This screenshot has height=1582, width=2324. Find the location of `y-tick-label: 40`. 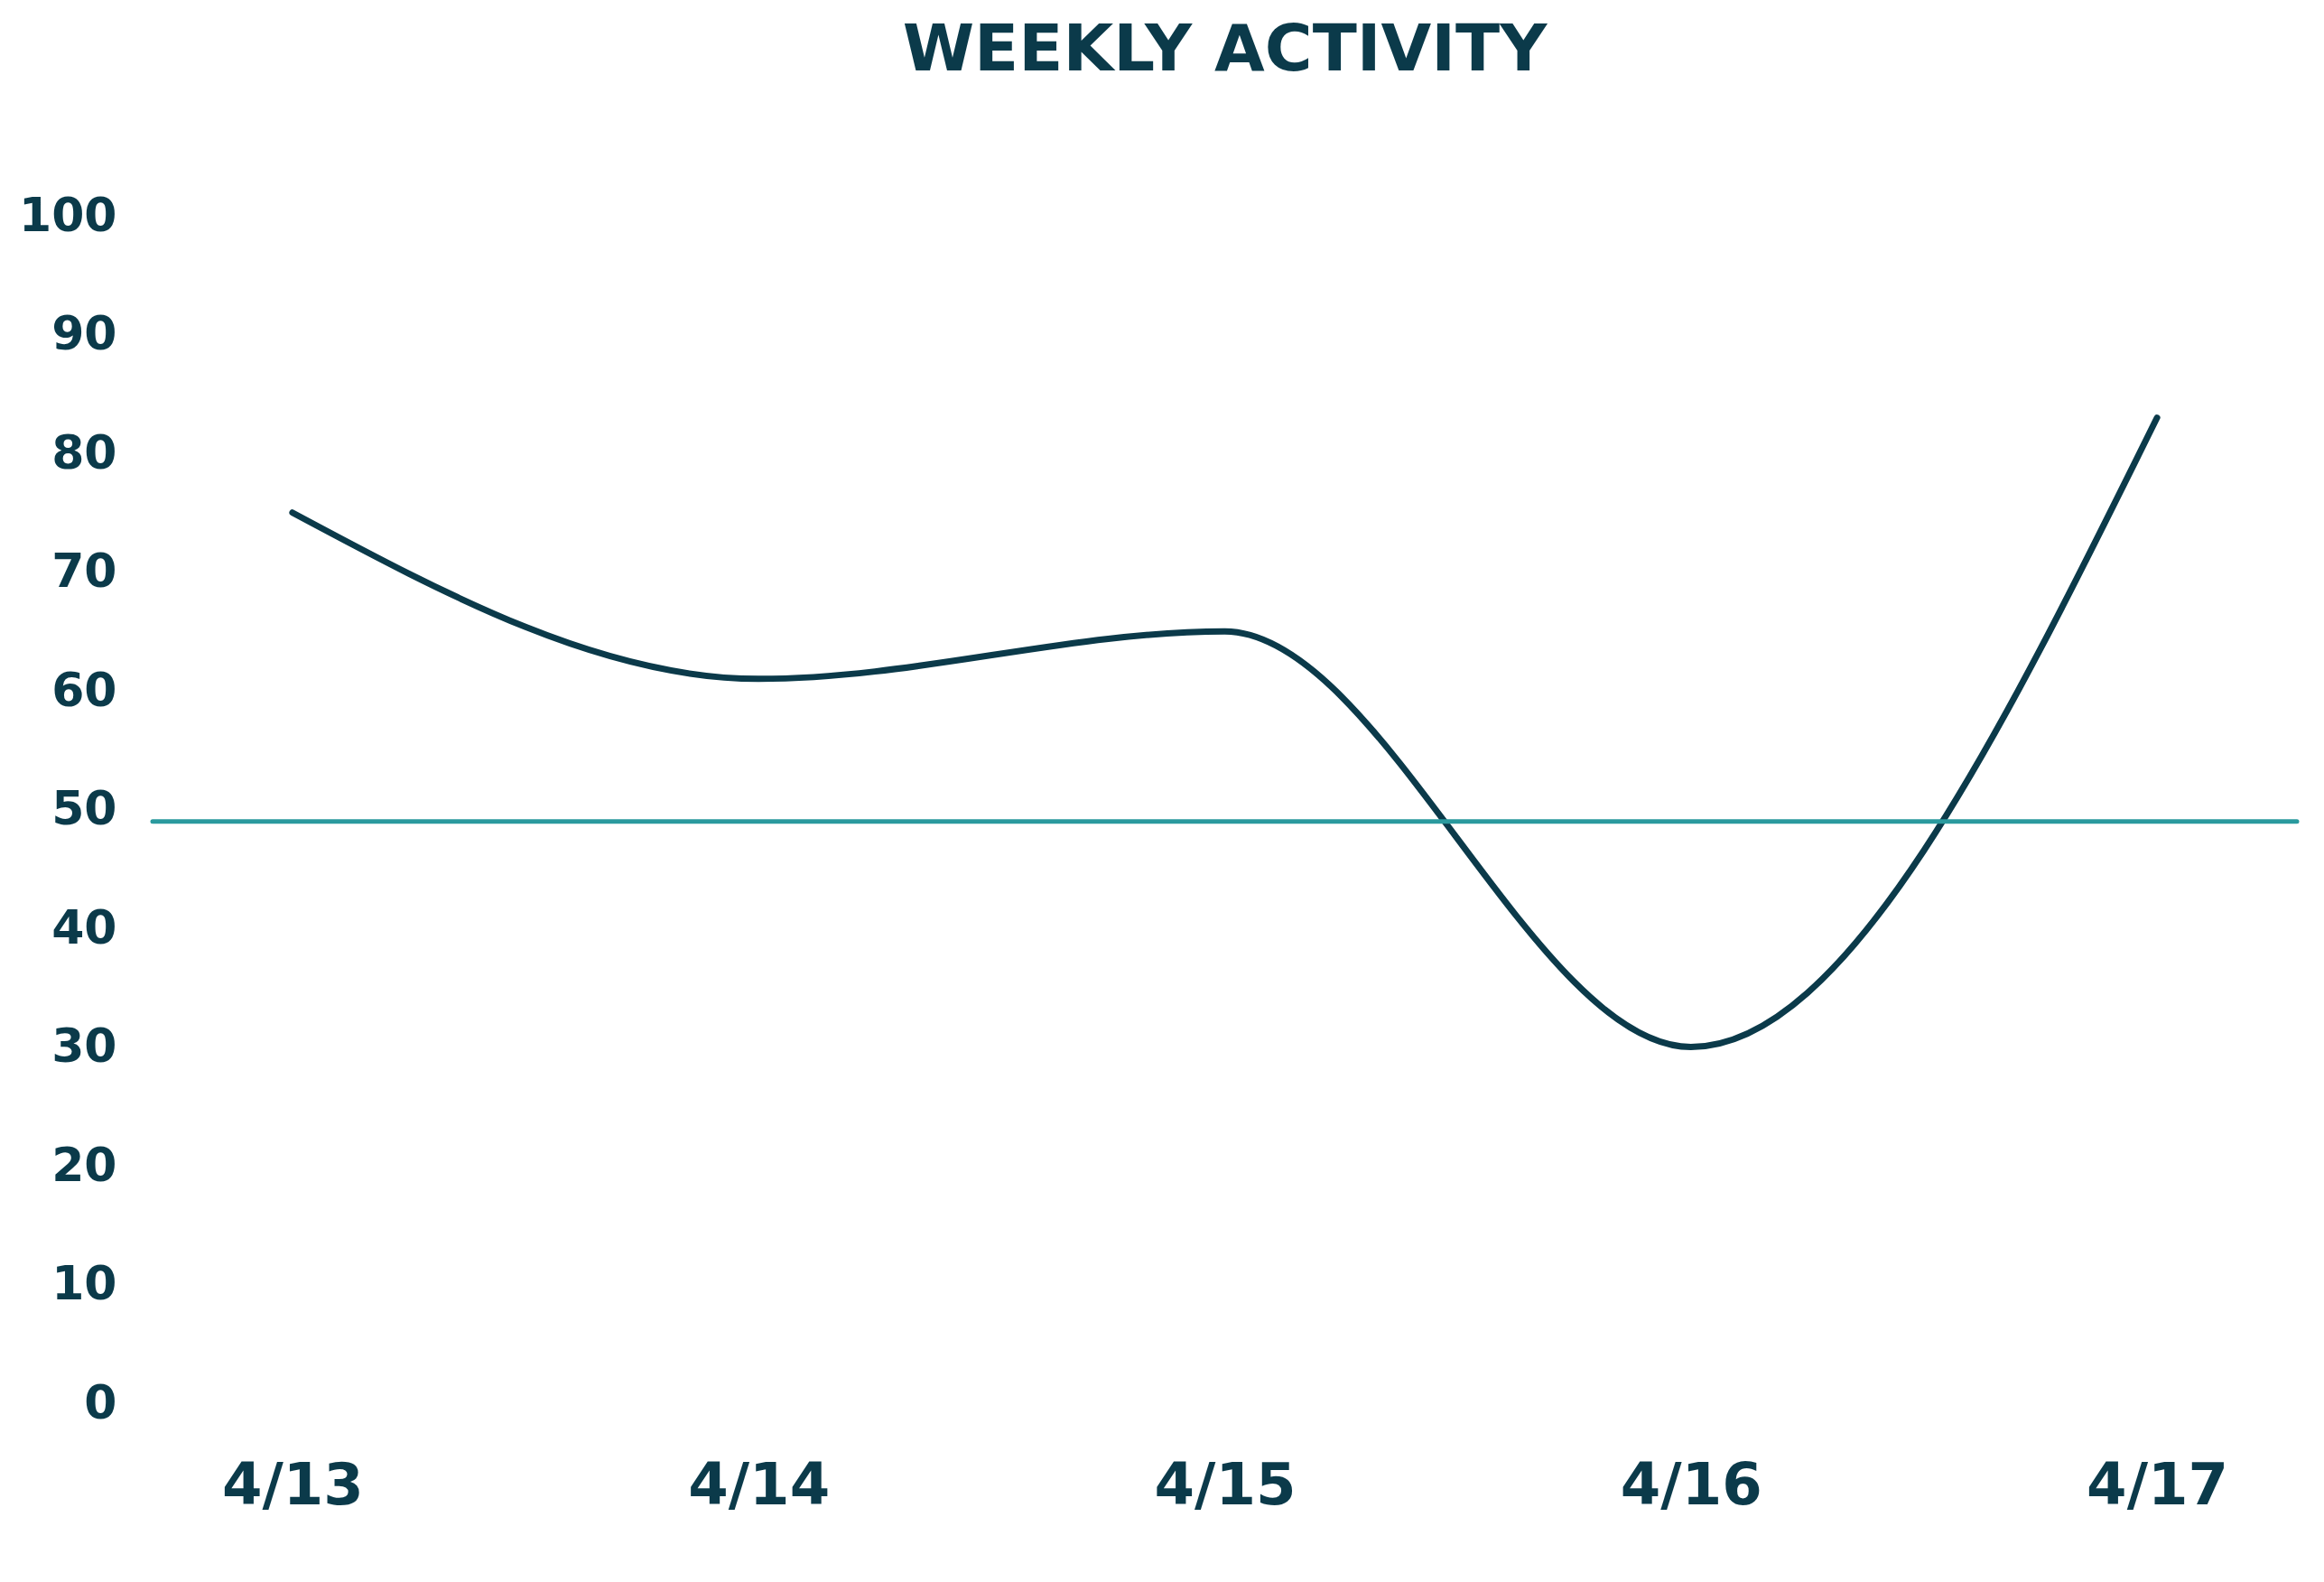

y-tick-label: 40 is located at coordinates (84, 927).